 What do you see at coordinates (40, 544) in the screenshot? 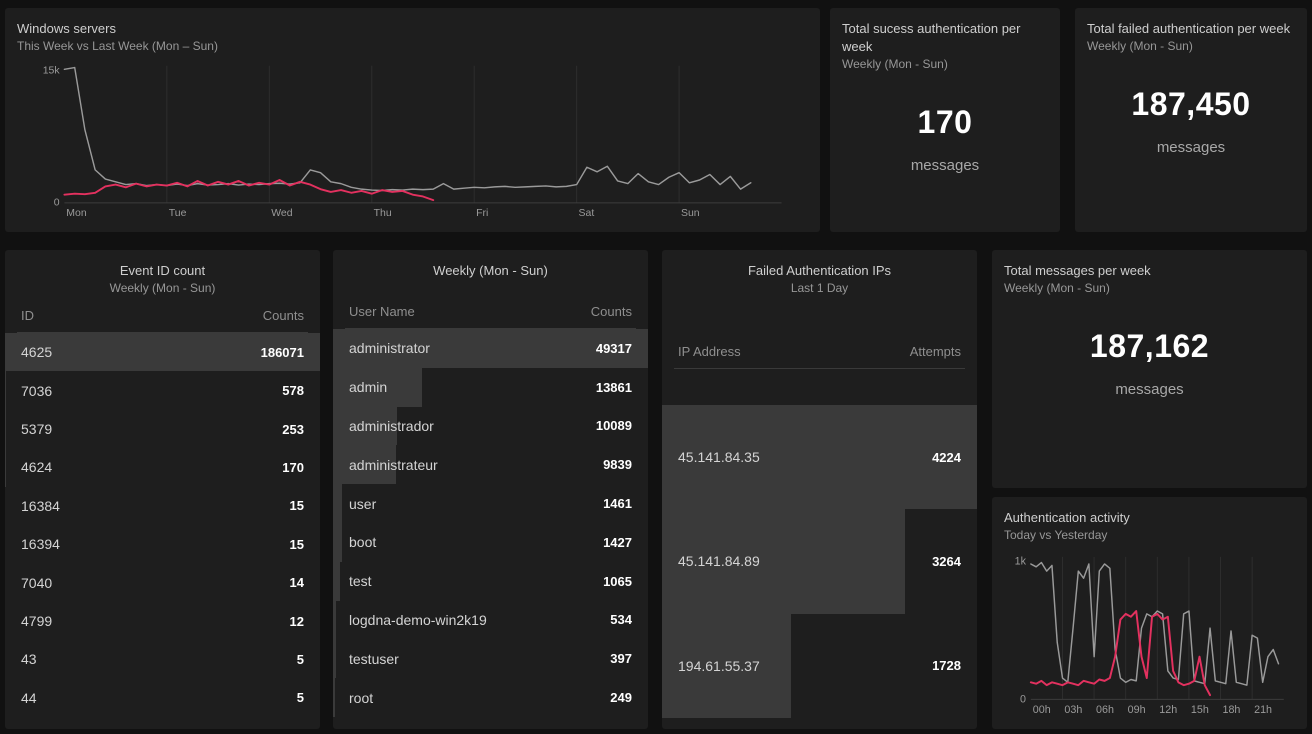
I see `row-label: 16394` at bounding box center [40, 544].